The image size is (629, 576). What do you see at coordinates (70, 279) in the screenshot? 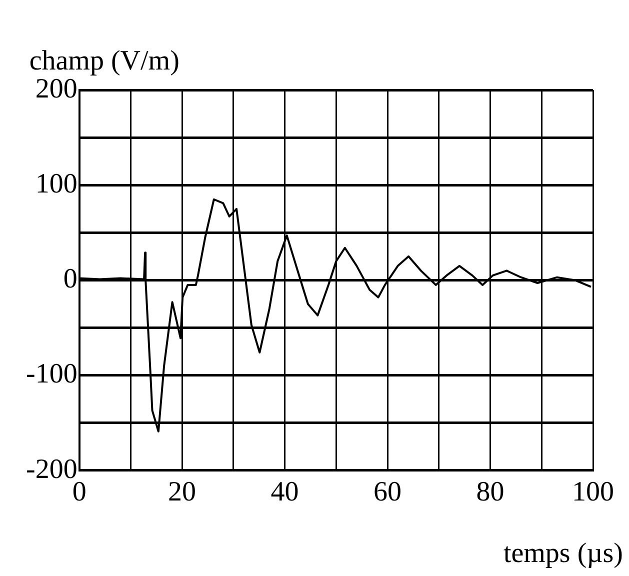
I see `y-tick-label: 0` at bounding box center [70, 279].